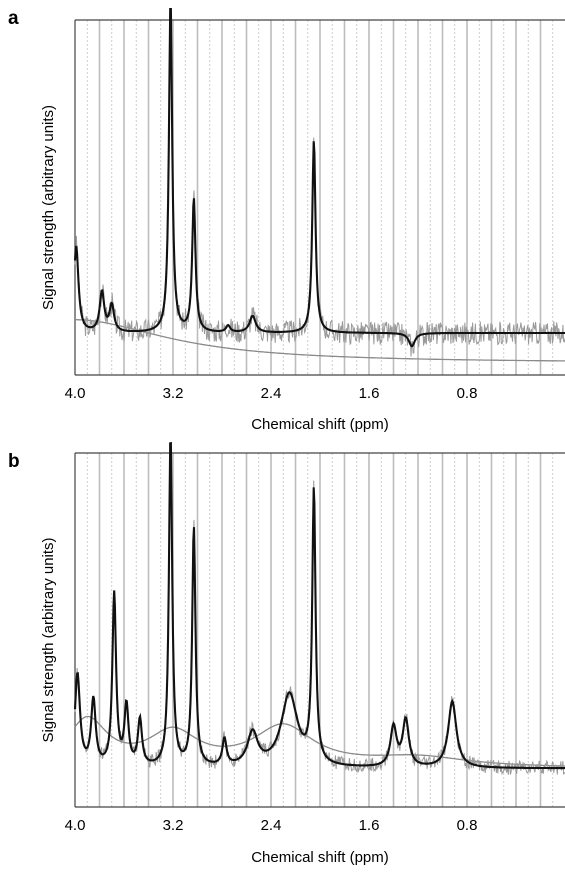 The image size is (565, 882). I want to click on panel-letter: b, so click(14, 461).